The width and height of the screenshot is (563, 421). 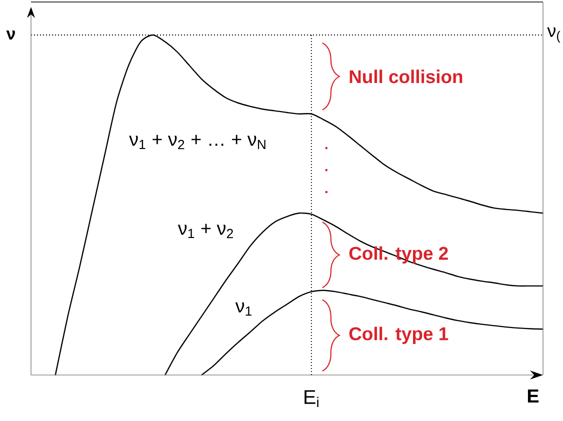 What do you see at coordinates (398, 255) in the screenshot?
I see `annotation: Coll. type 2` at bounding box center [398, 255].